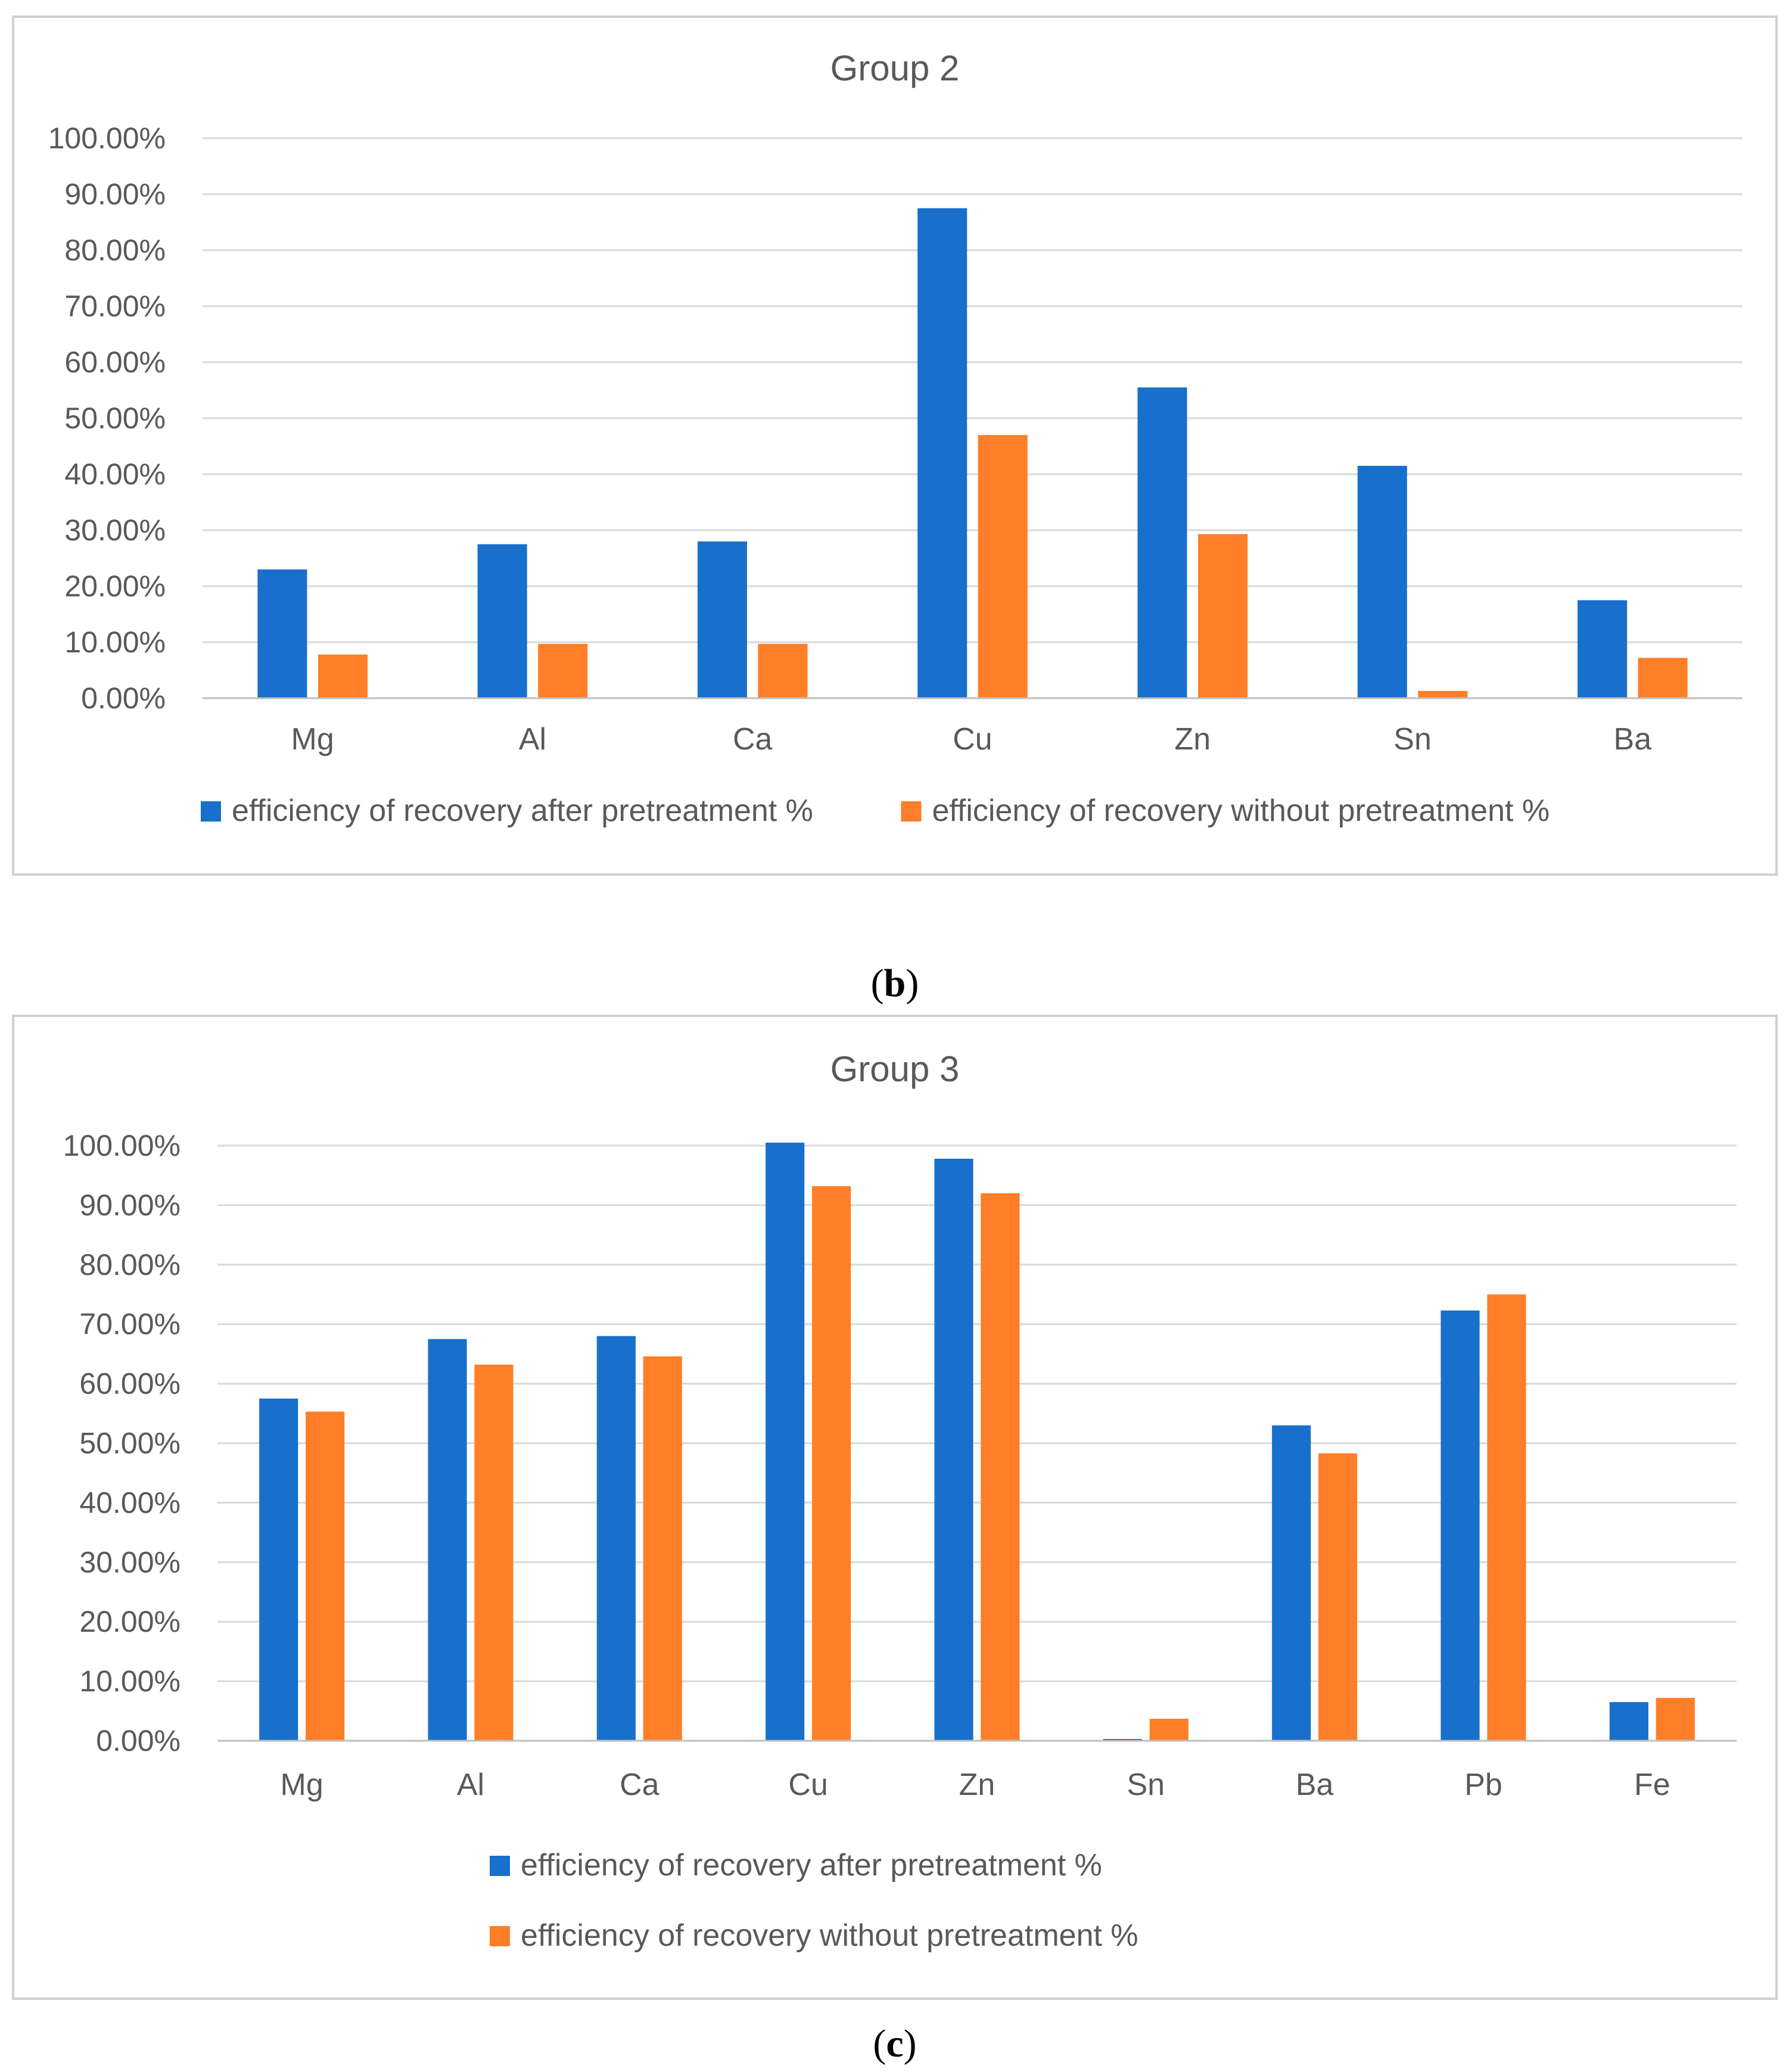 Image resolution: width=1789 pixels, height=2072 pixels. Describe the element at coordinates (1483, 1785) in the screenshot. I see `category-label: Pb` at that location.